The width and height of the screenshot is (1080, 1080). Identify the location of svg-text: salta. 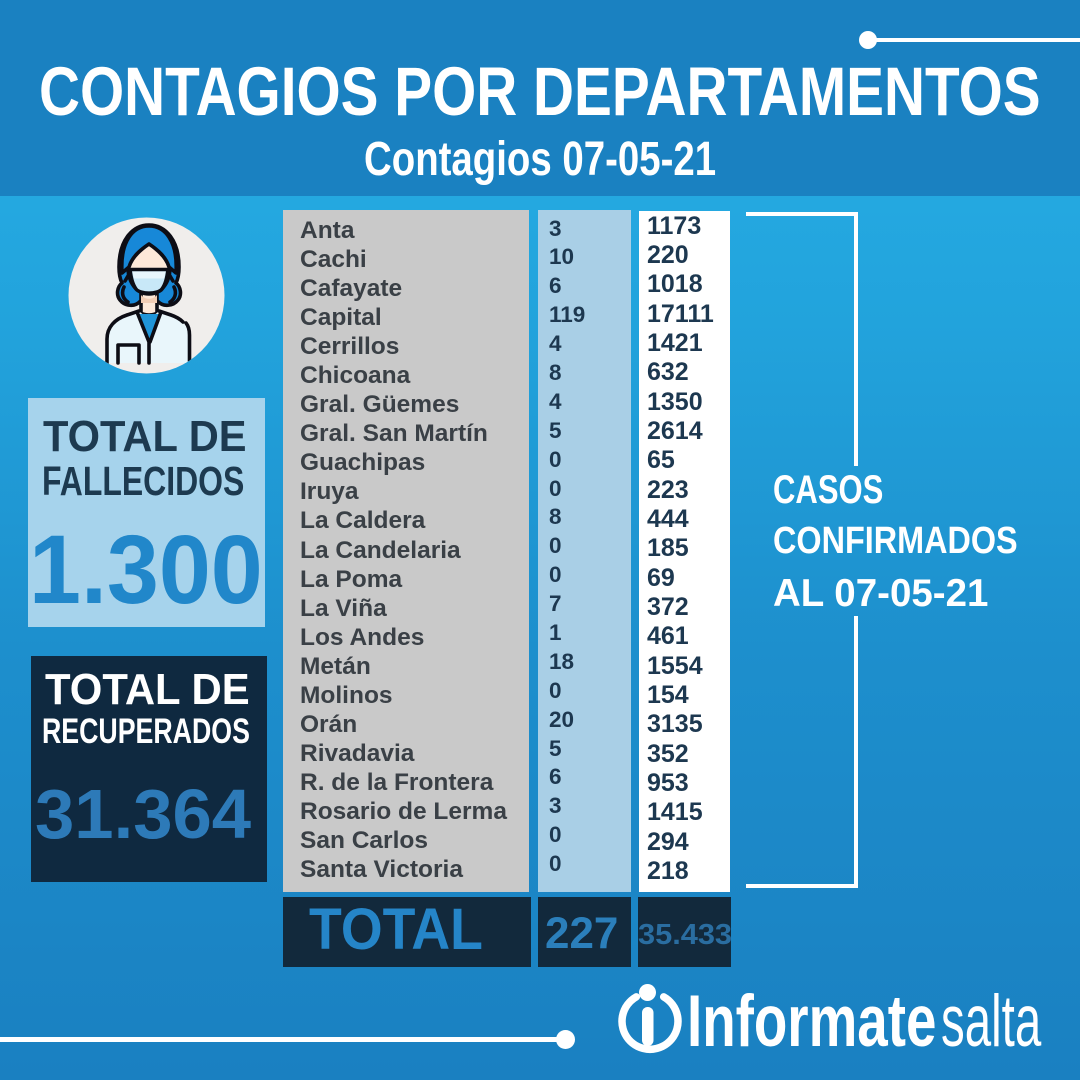
(991, 1022).